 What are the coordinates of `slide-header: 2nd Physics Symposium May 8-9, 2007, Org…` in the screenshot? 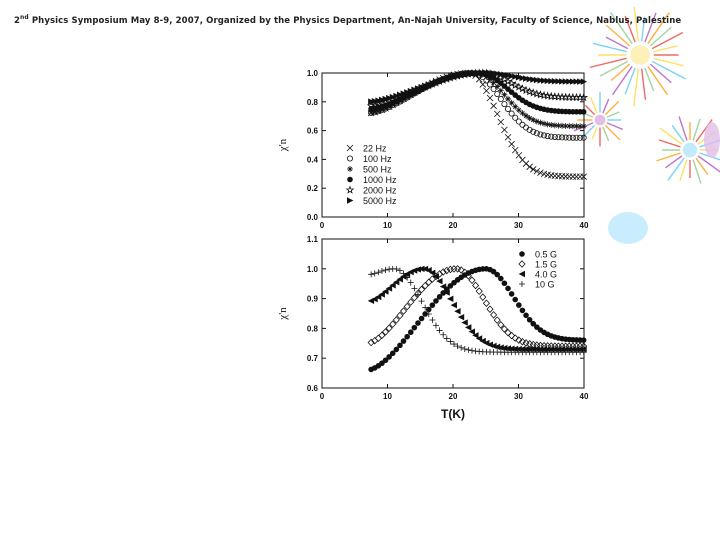 It's located at (347, 20).